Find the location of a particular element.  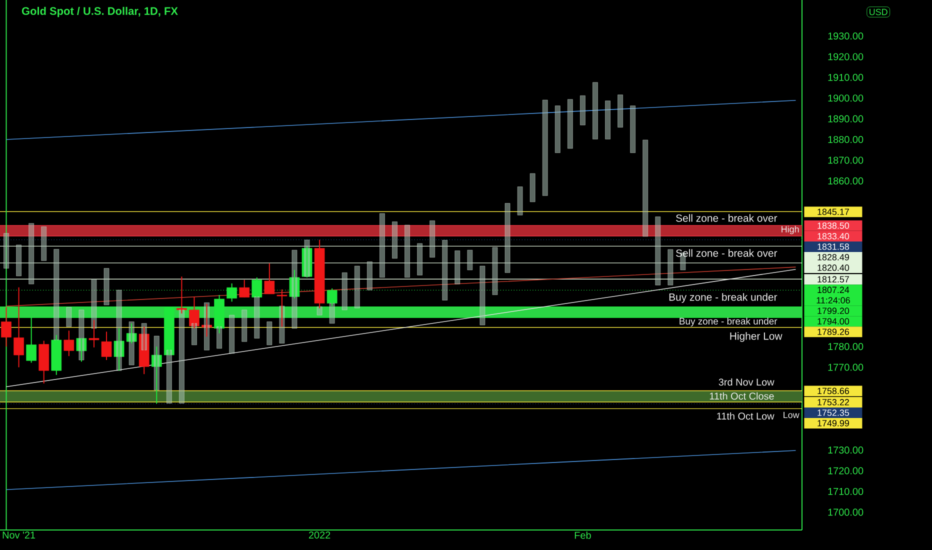

annotation: 11th Oct Low is located at coordinates (745, 416).